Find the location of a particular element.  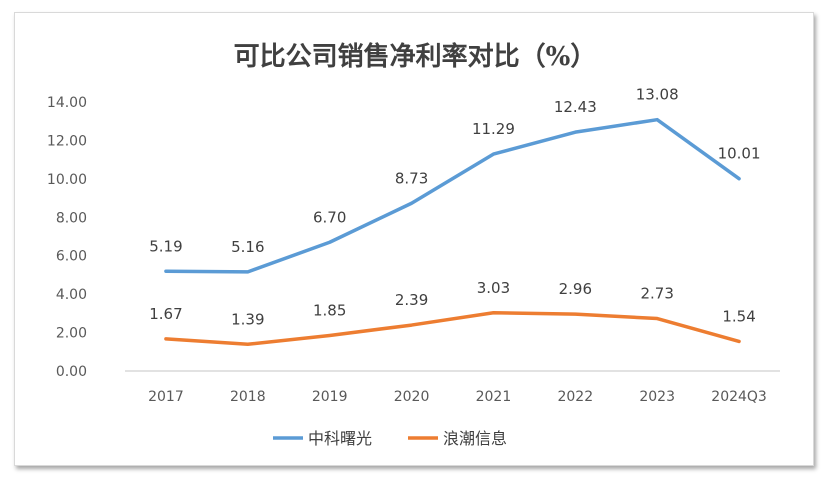

x-tick-label: 2021 is located at coordinates (494, 397).